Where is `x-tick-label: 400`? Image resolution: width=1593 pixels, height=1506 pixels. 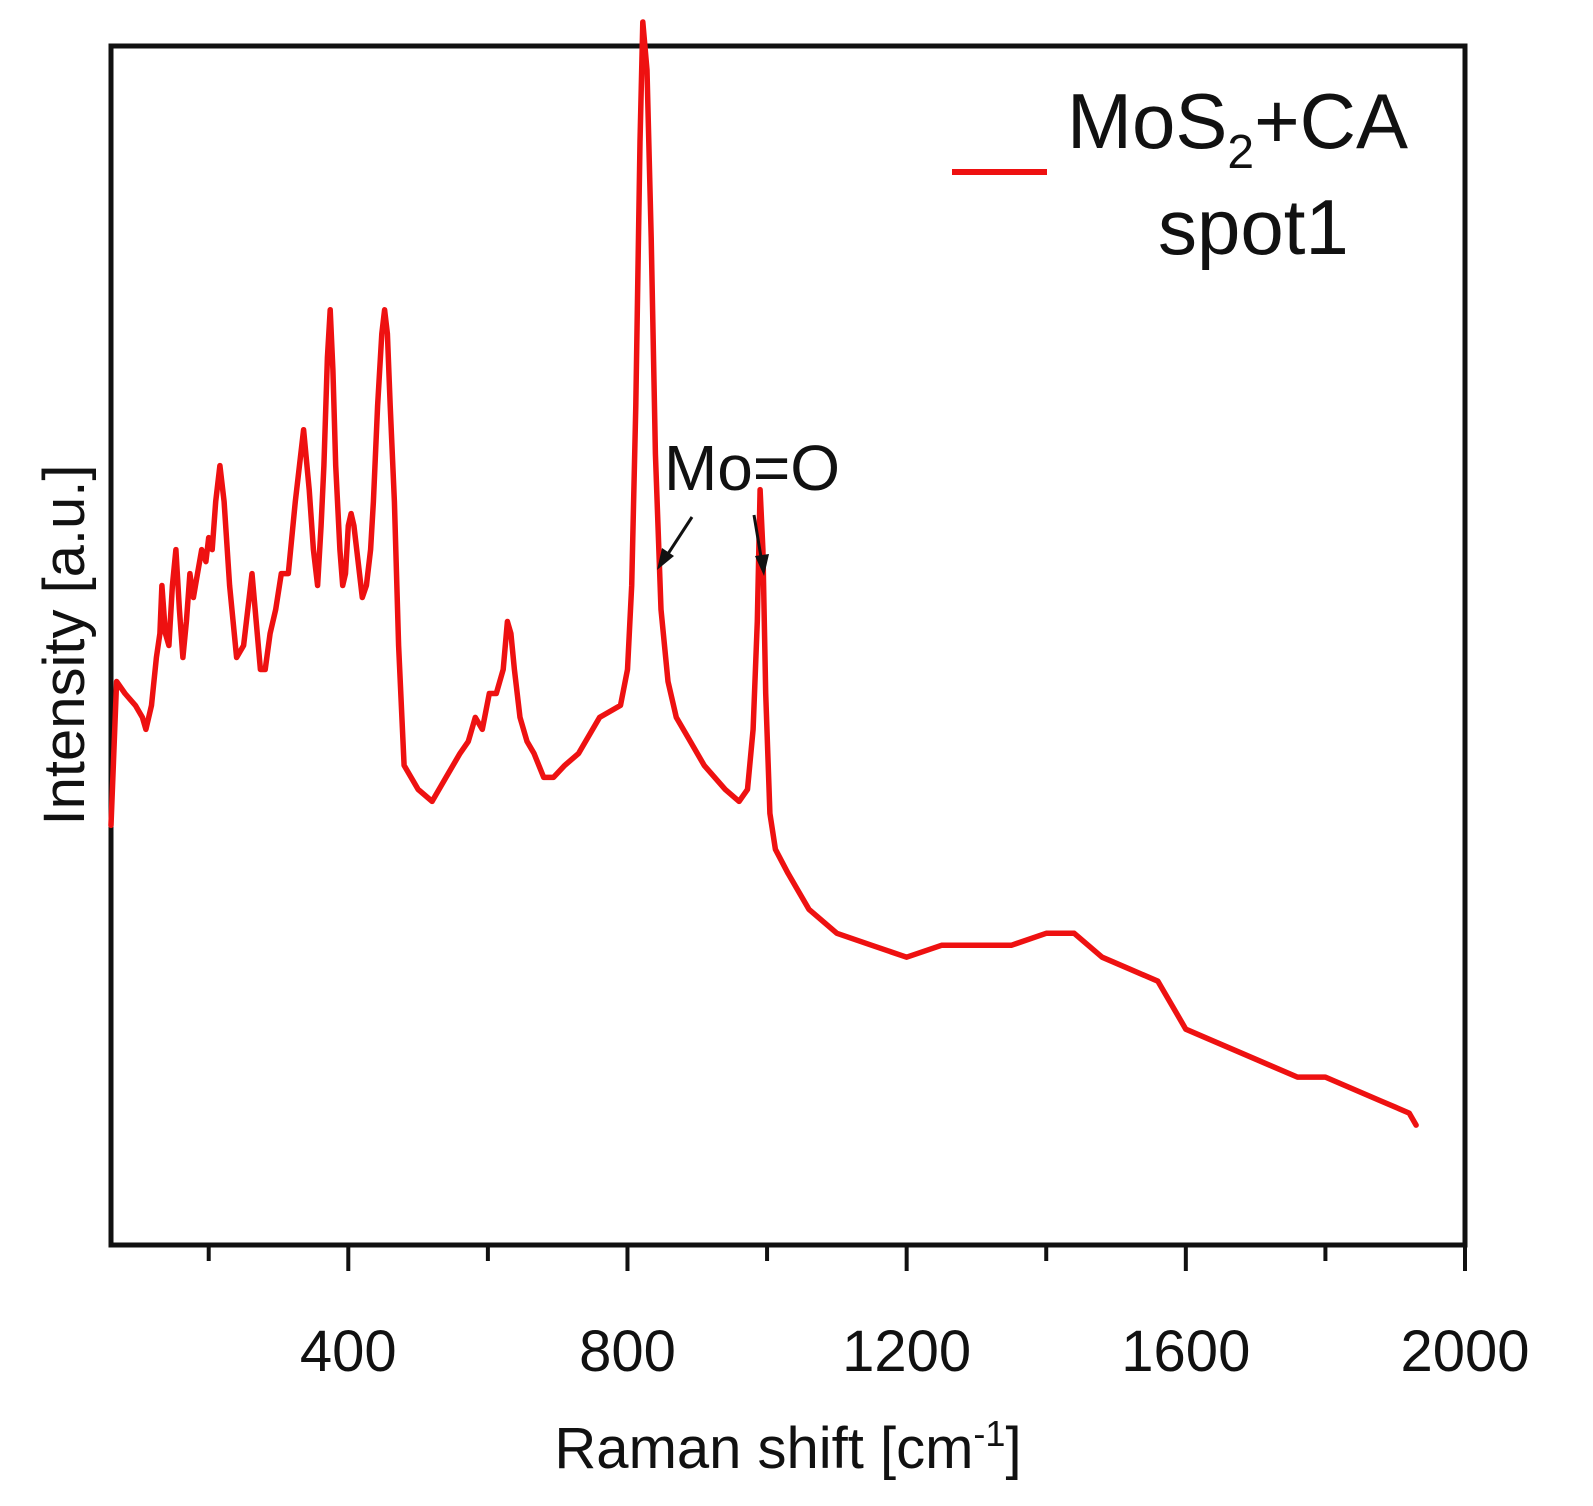 x-tick-label: 400 is located at coordinates (348, 1351).